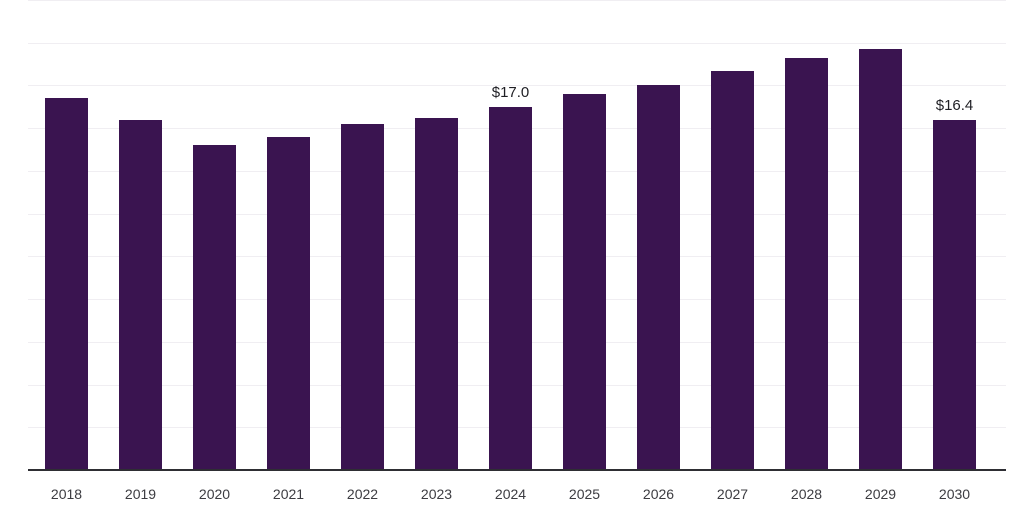 Image resolution: width=1024 pixels, height=512 pixels. What do you see at coordinates (658, 494) in the screenshot?
I see `x-tick-label: 2026` at bounding box center [658, 494].